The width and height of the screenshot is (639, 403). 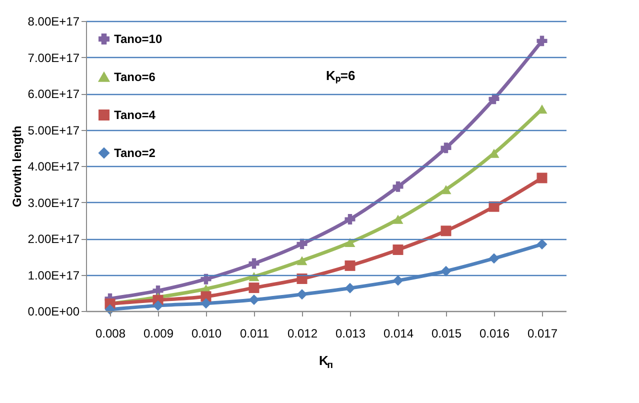 I want to click on legend-label: Tano=2, so click(x=135, y=153).